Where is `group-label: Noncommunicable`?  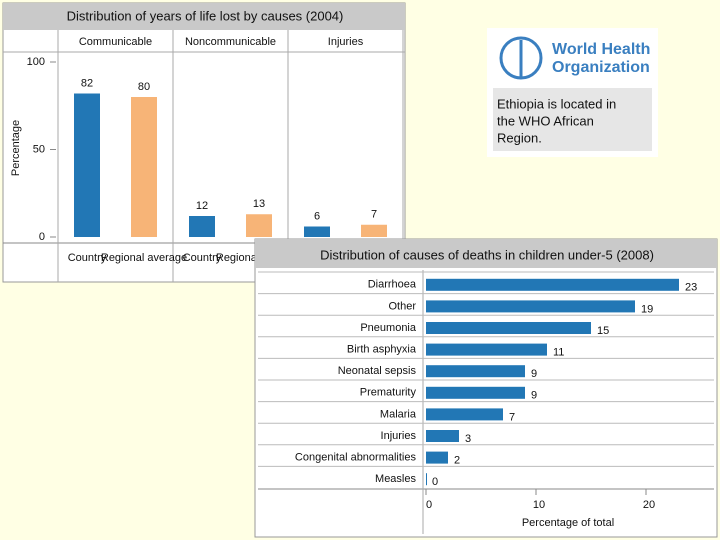 group-label: Noncommunicable is located at coordinates (230, 42).